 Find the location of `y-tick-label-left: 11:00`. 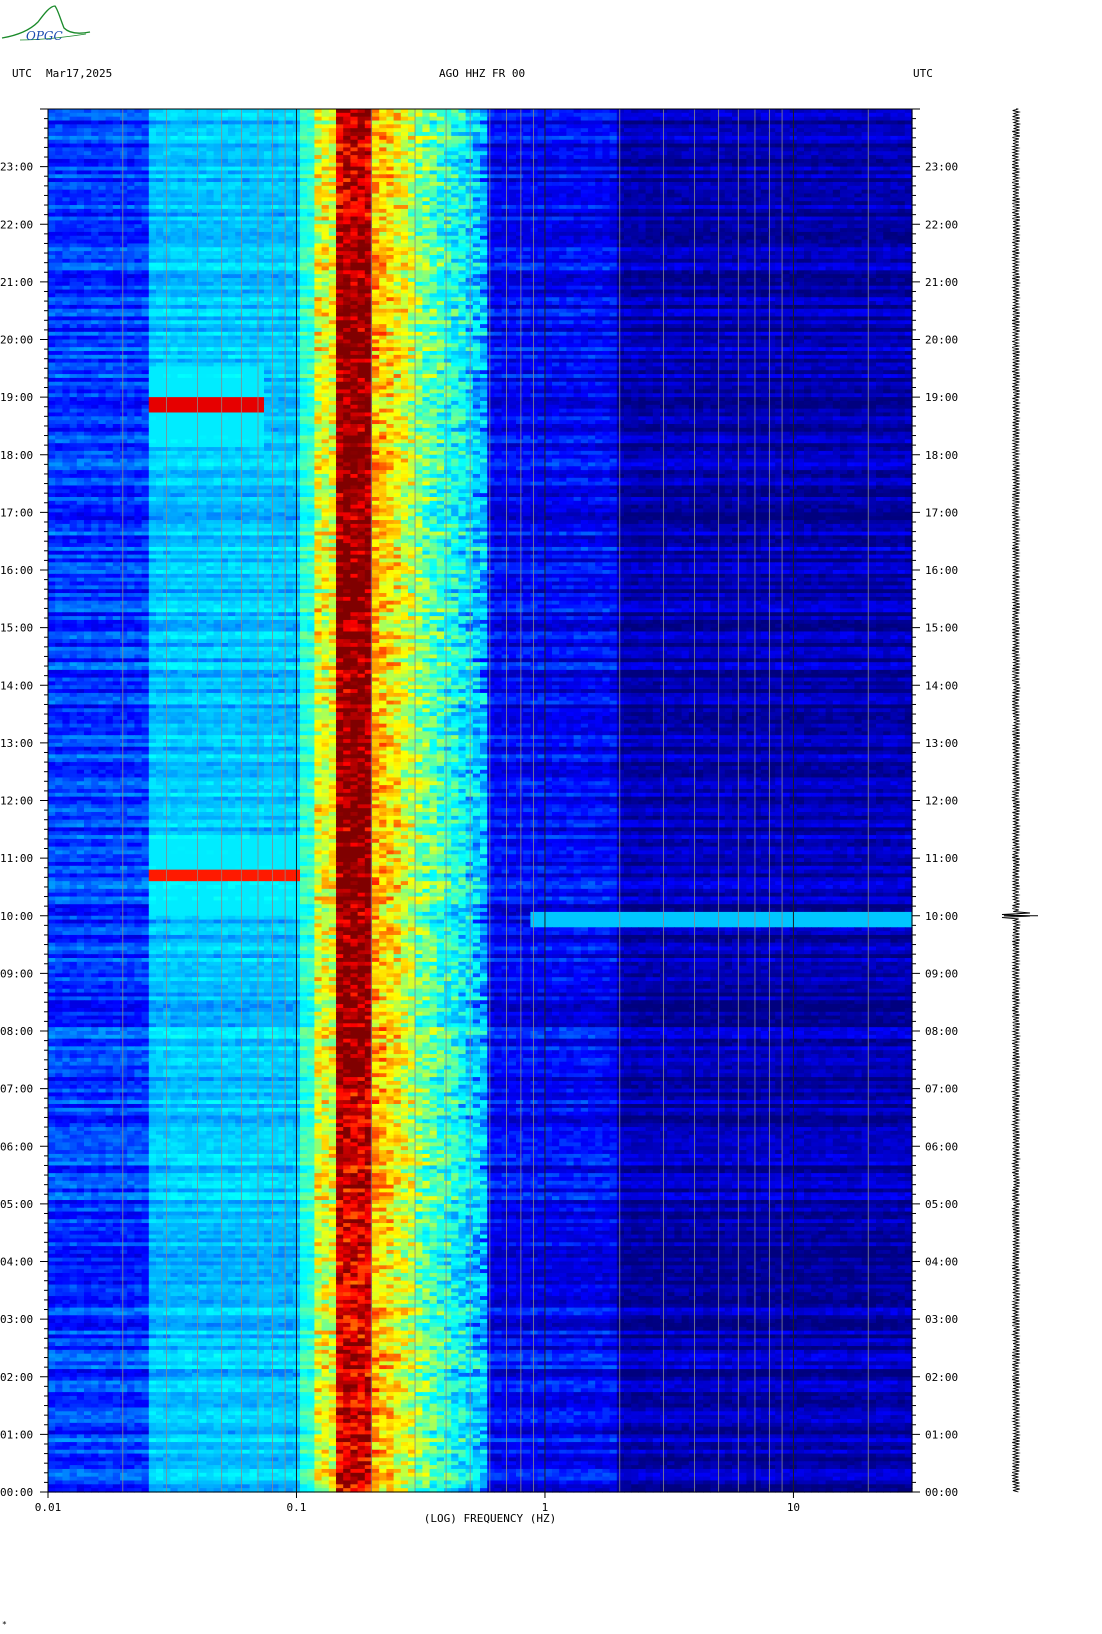

y-tick-label-left: 11:00 is located at coordinates (16, 858).